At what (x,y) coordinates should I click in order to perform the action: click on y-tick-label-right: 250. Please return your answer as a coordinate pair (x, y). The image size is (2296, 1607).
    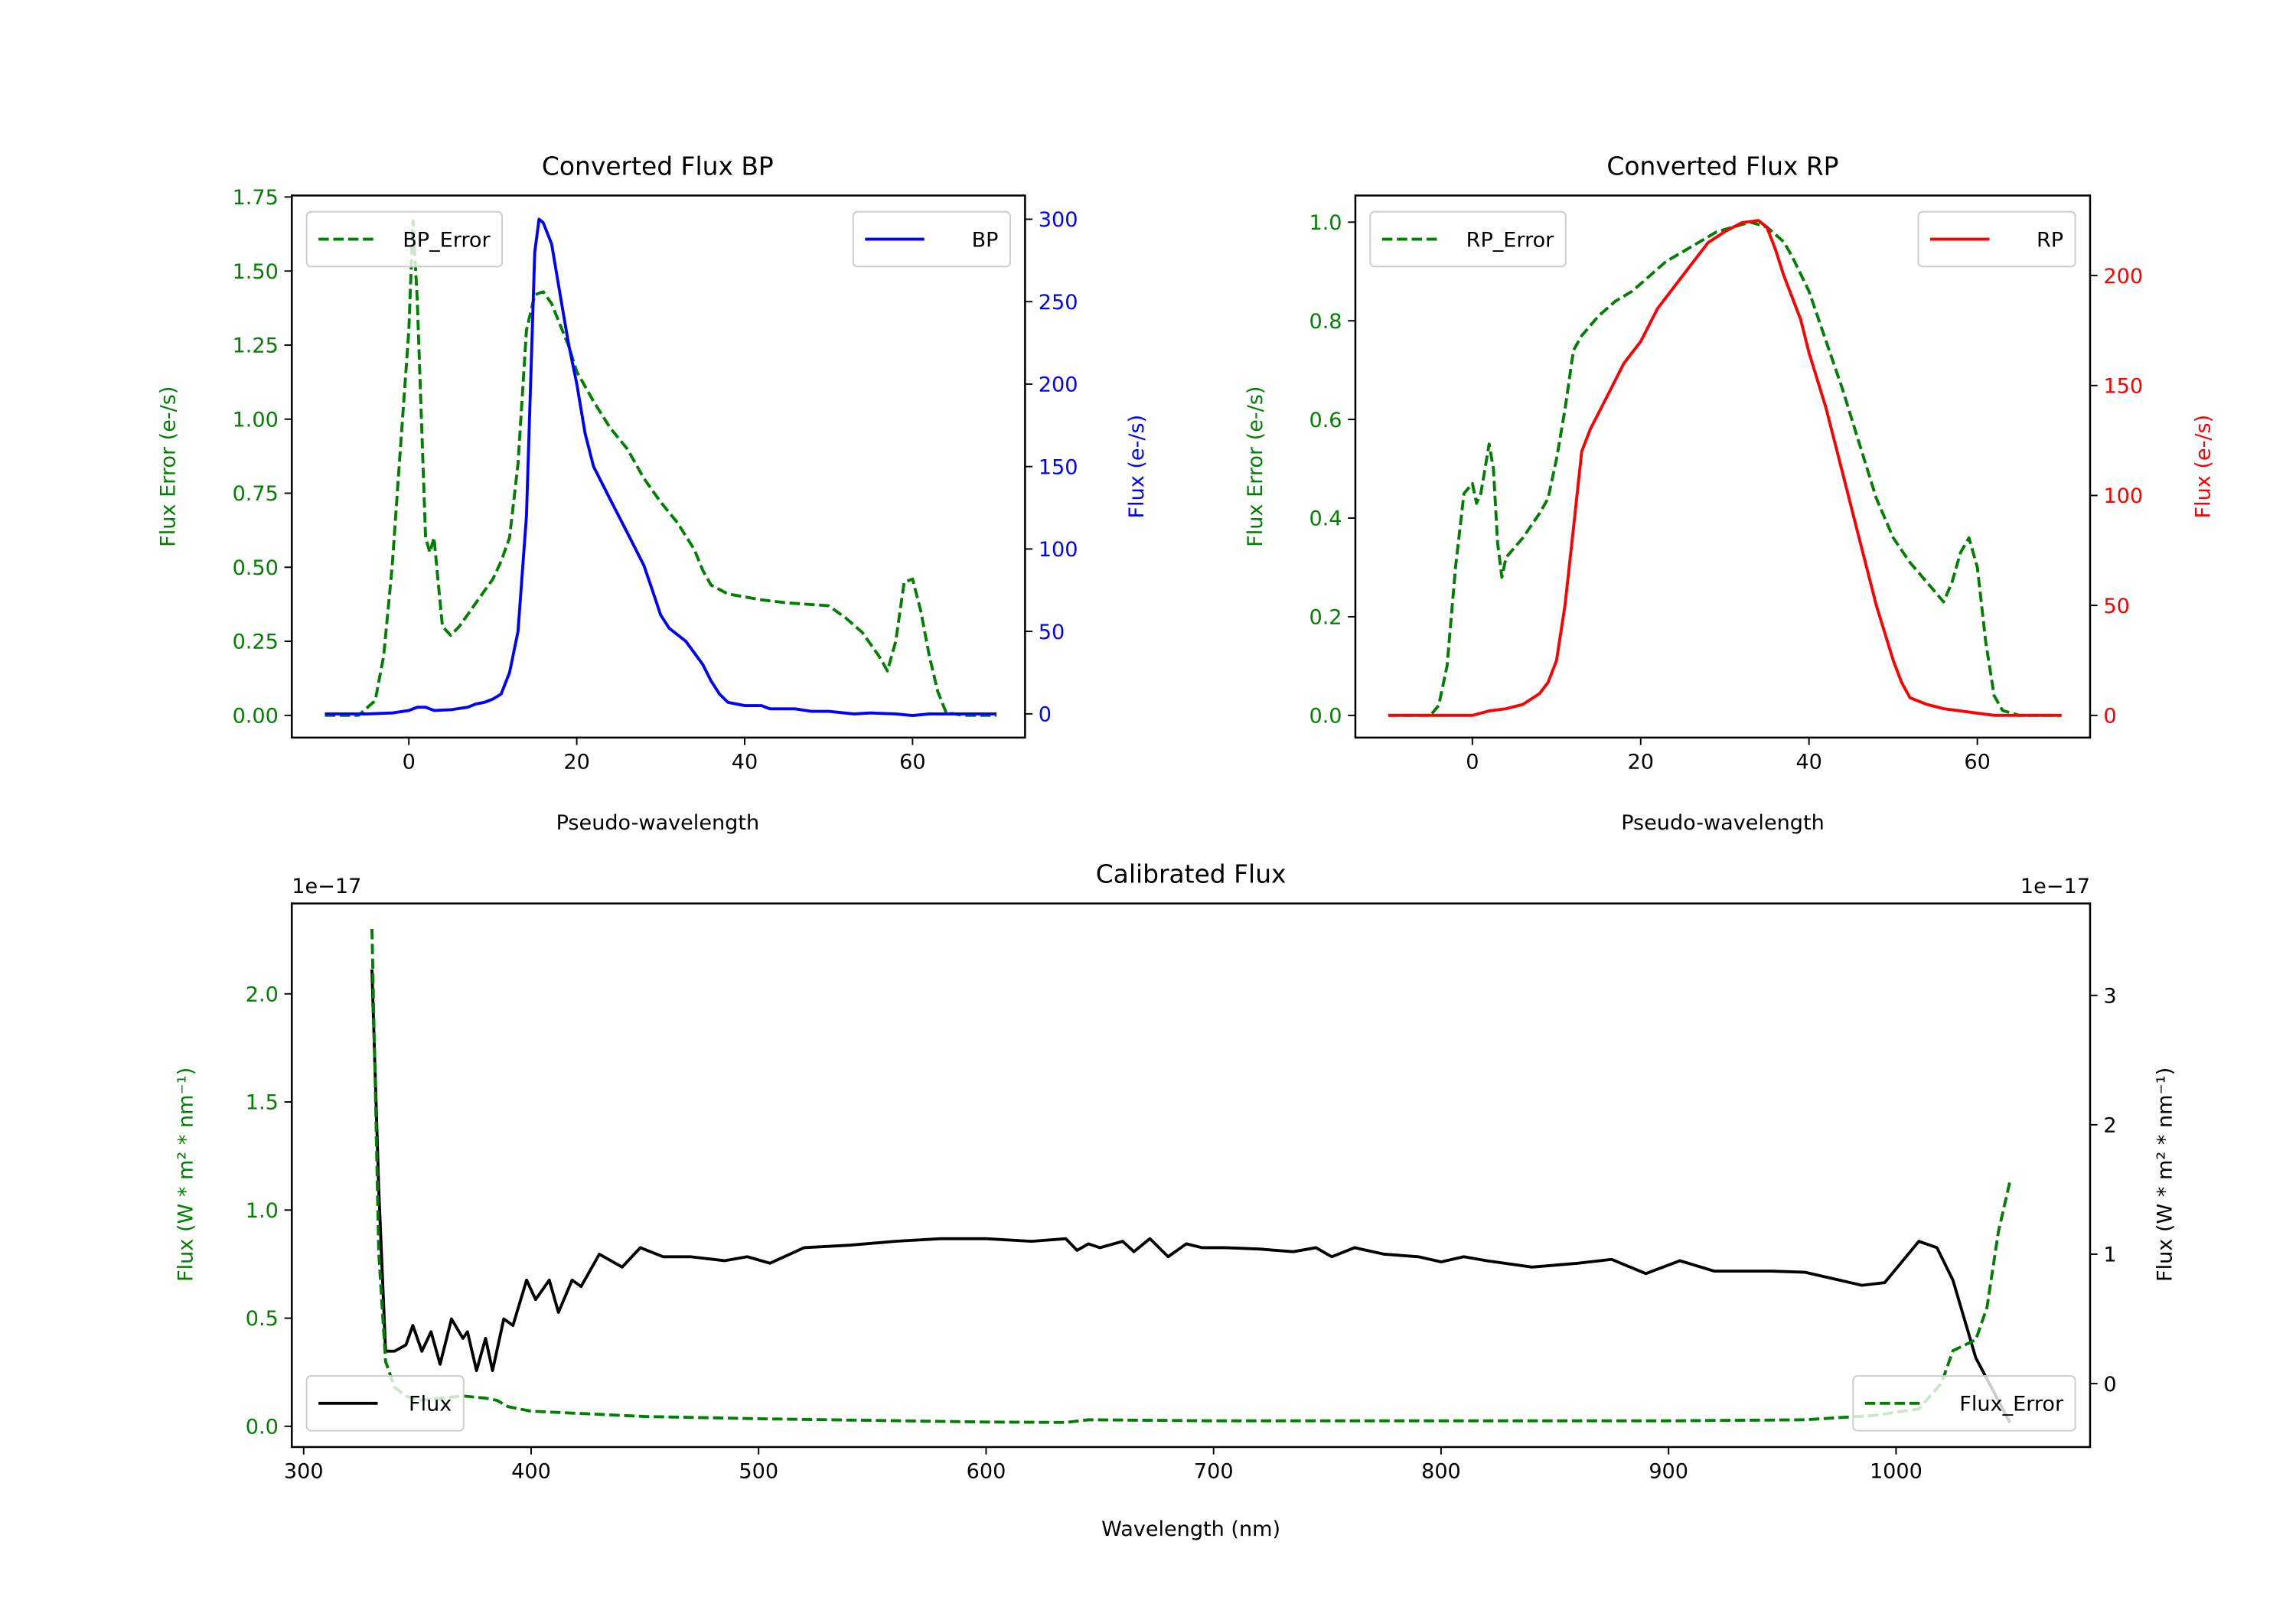
    Looking at the image, I should click on (1058, 303).